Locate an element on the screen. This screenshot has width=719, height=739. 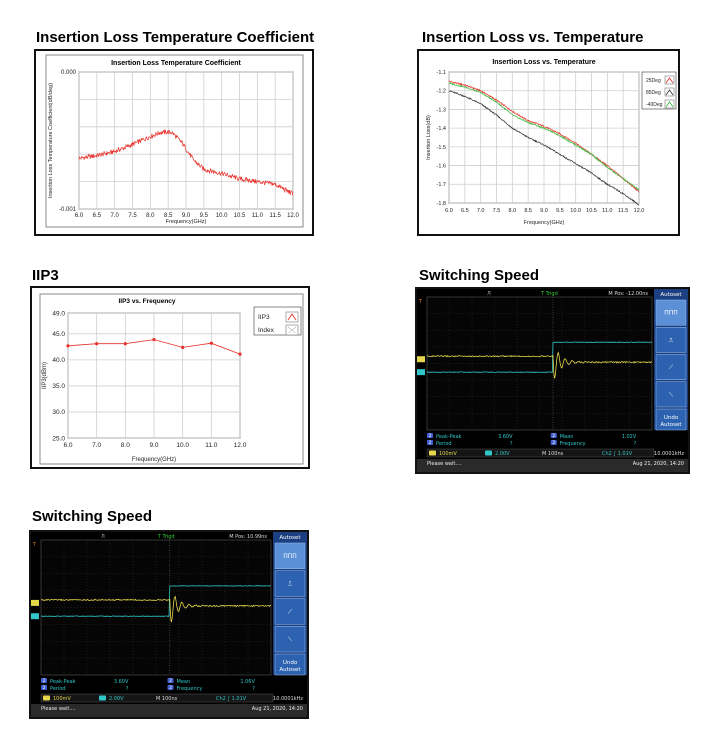
legend-label: 25Deg is located at coordinates (653, 81).